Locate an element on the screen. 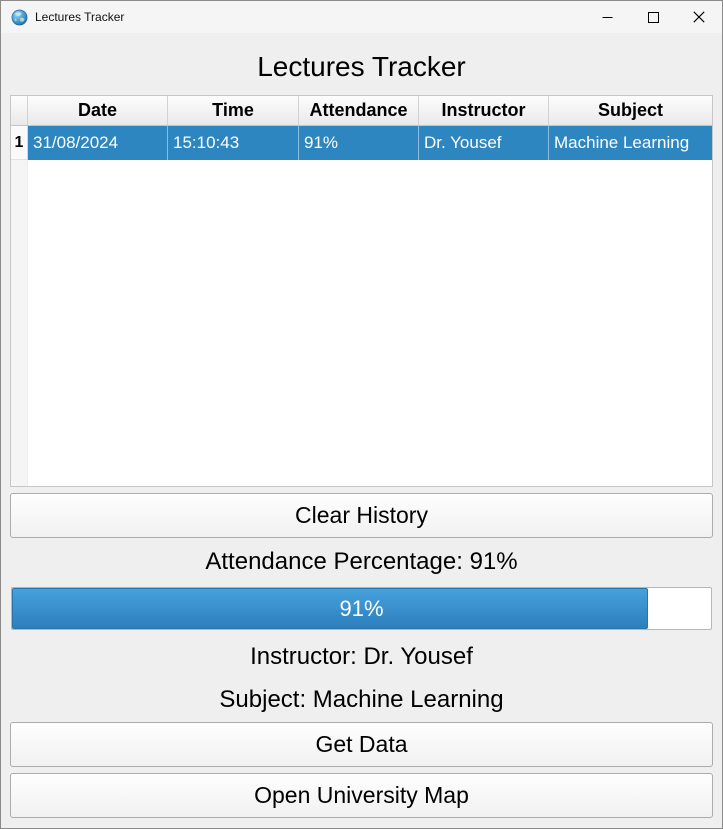 The width and height of the screenshot is (723, 829). column-header-attendance: Attendance is located at coordinates (359, 110).